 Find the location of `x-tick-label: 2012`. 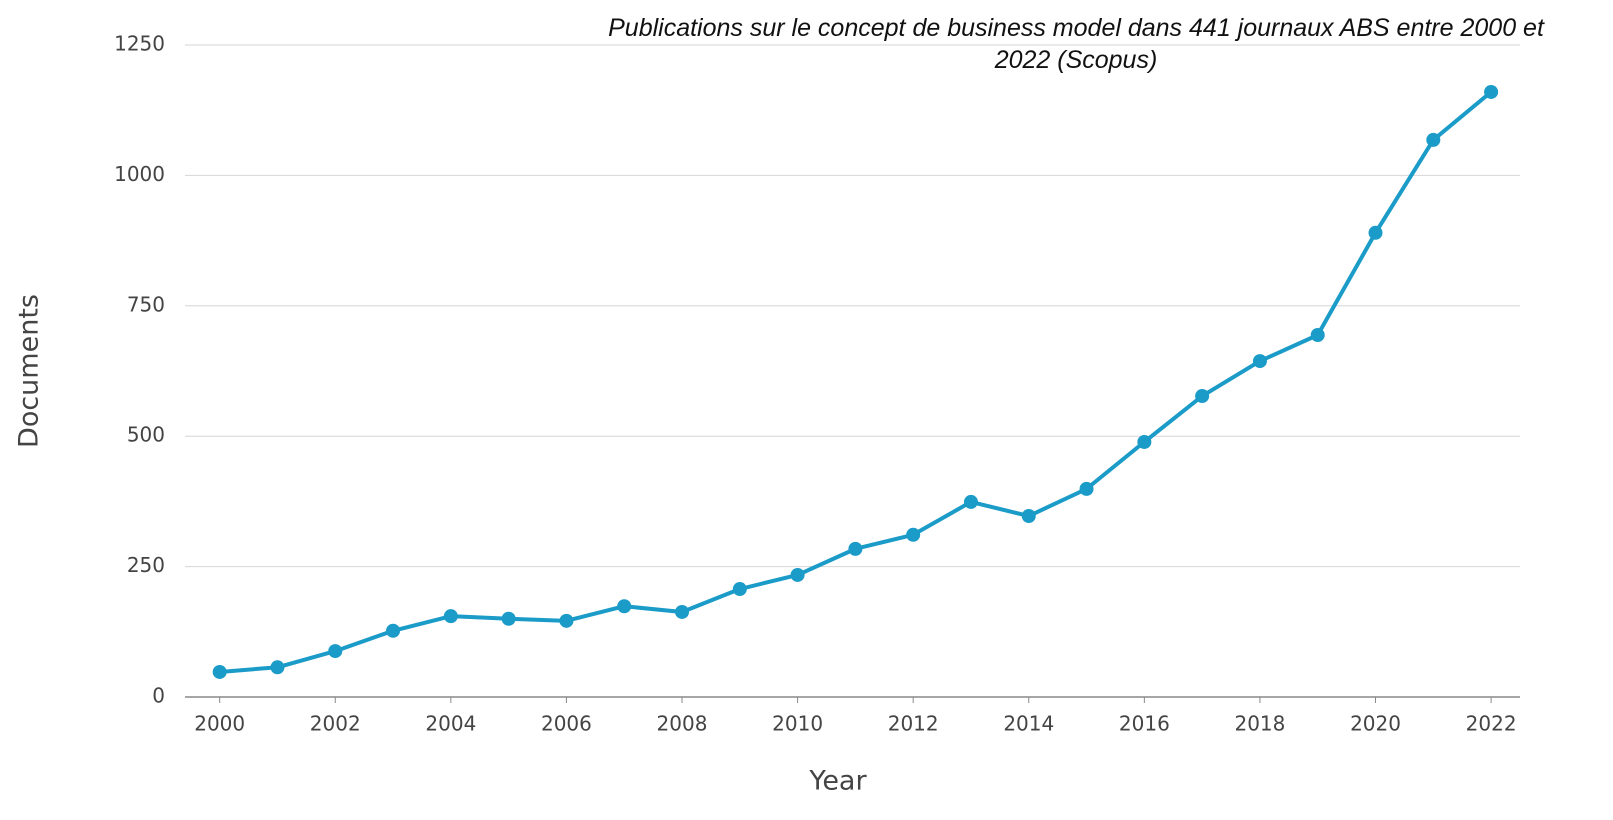

x-tick-label: 2012 is located at coordinates (913, 724).